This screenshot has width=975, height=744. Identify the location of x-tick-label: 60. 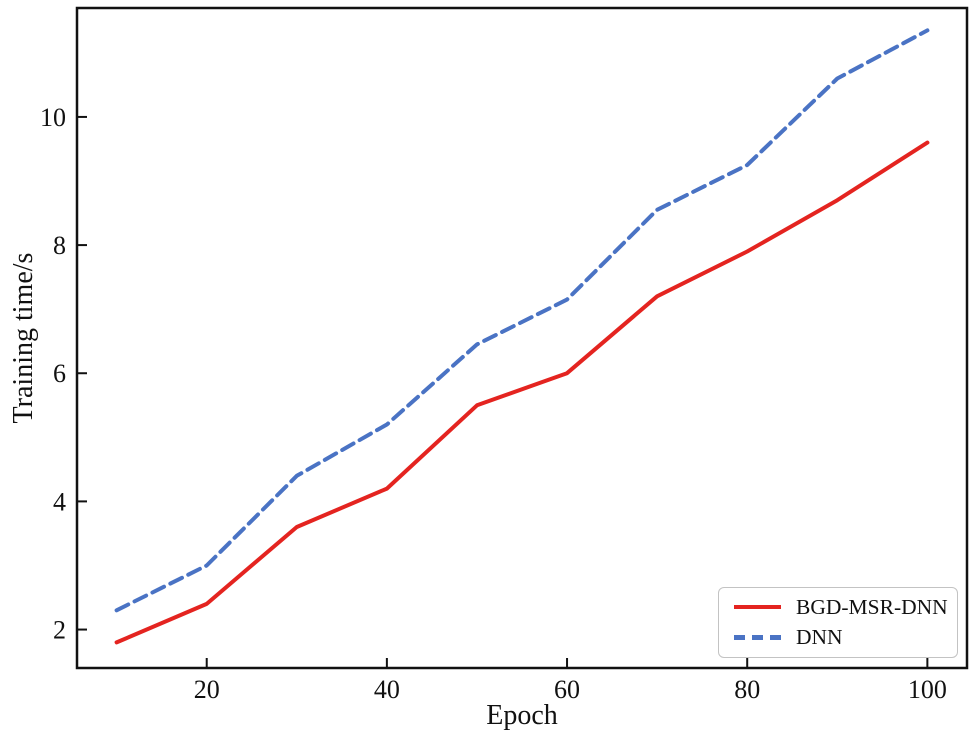
(567, 689).